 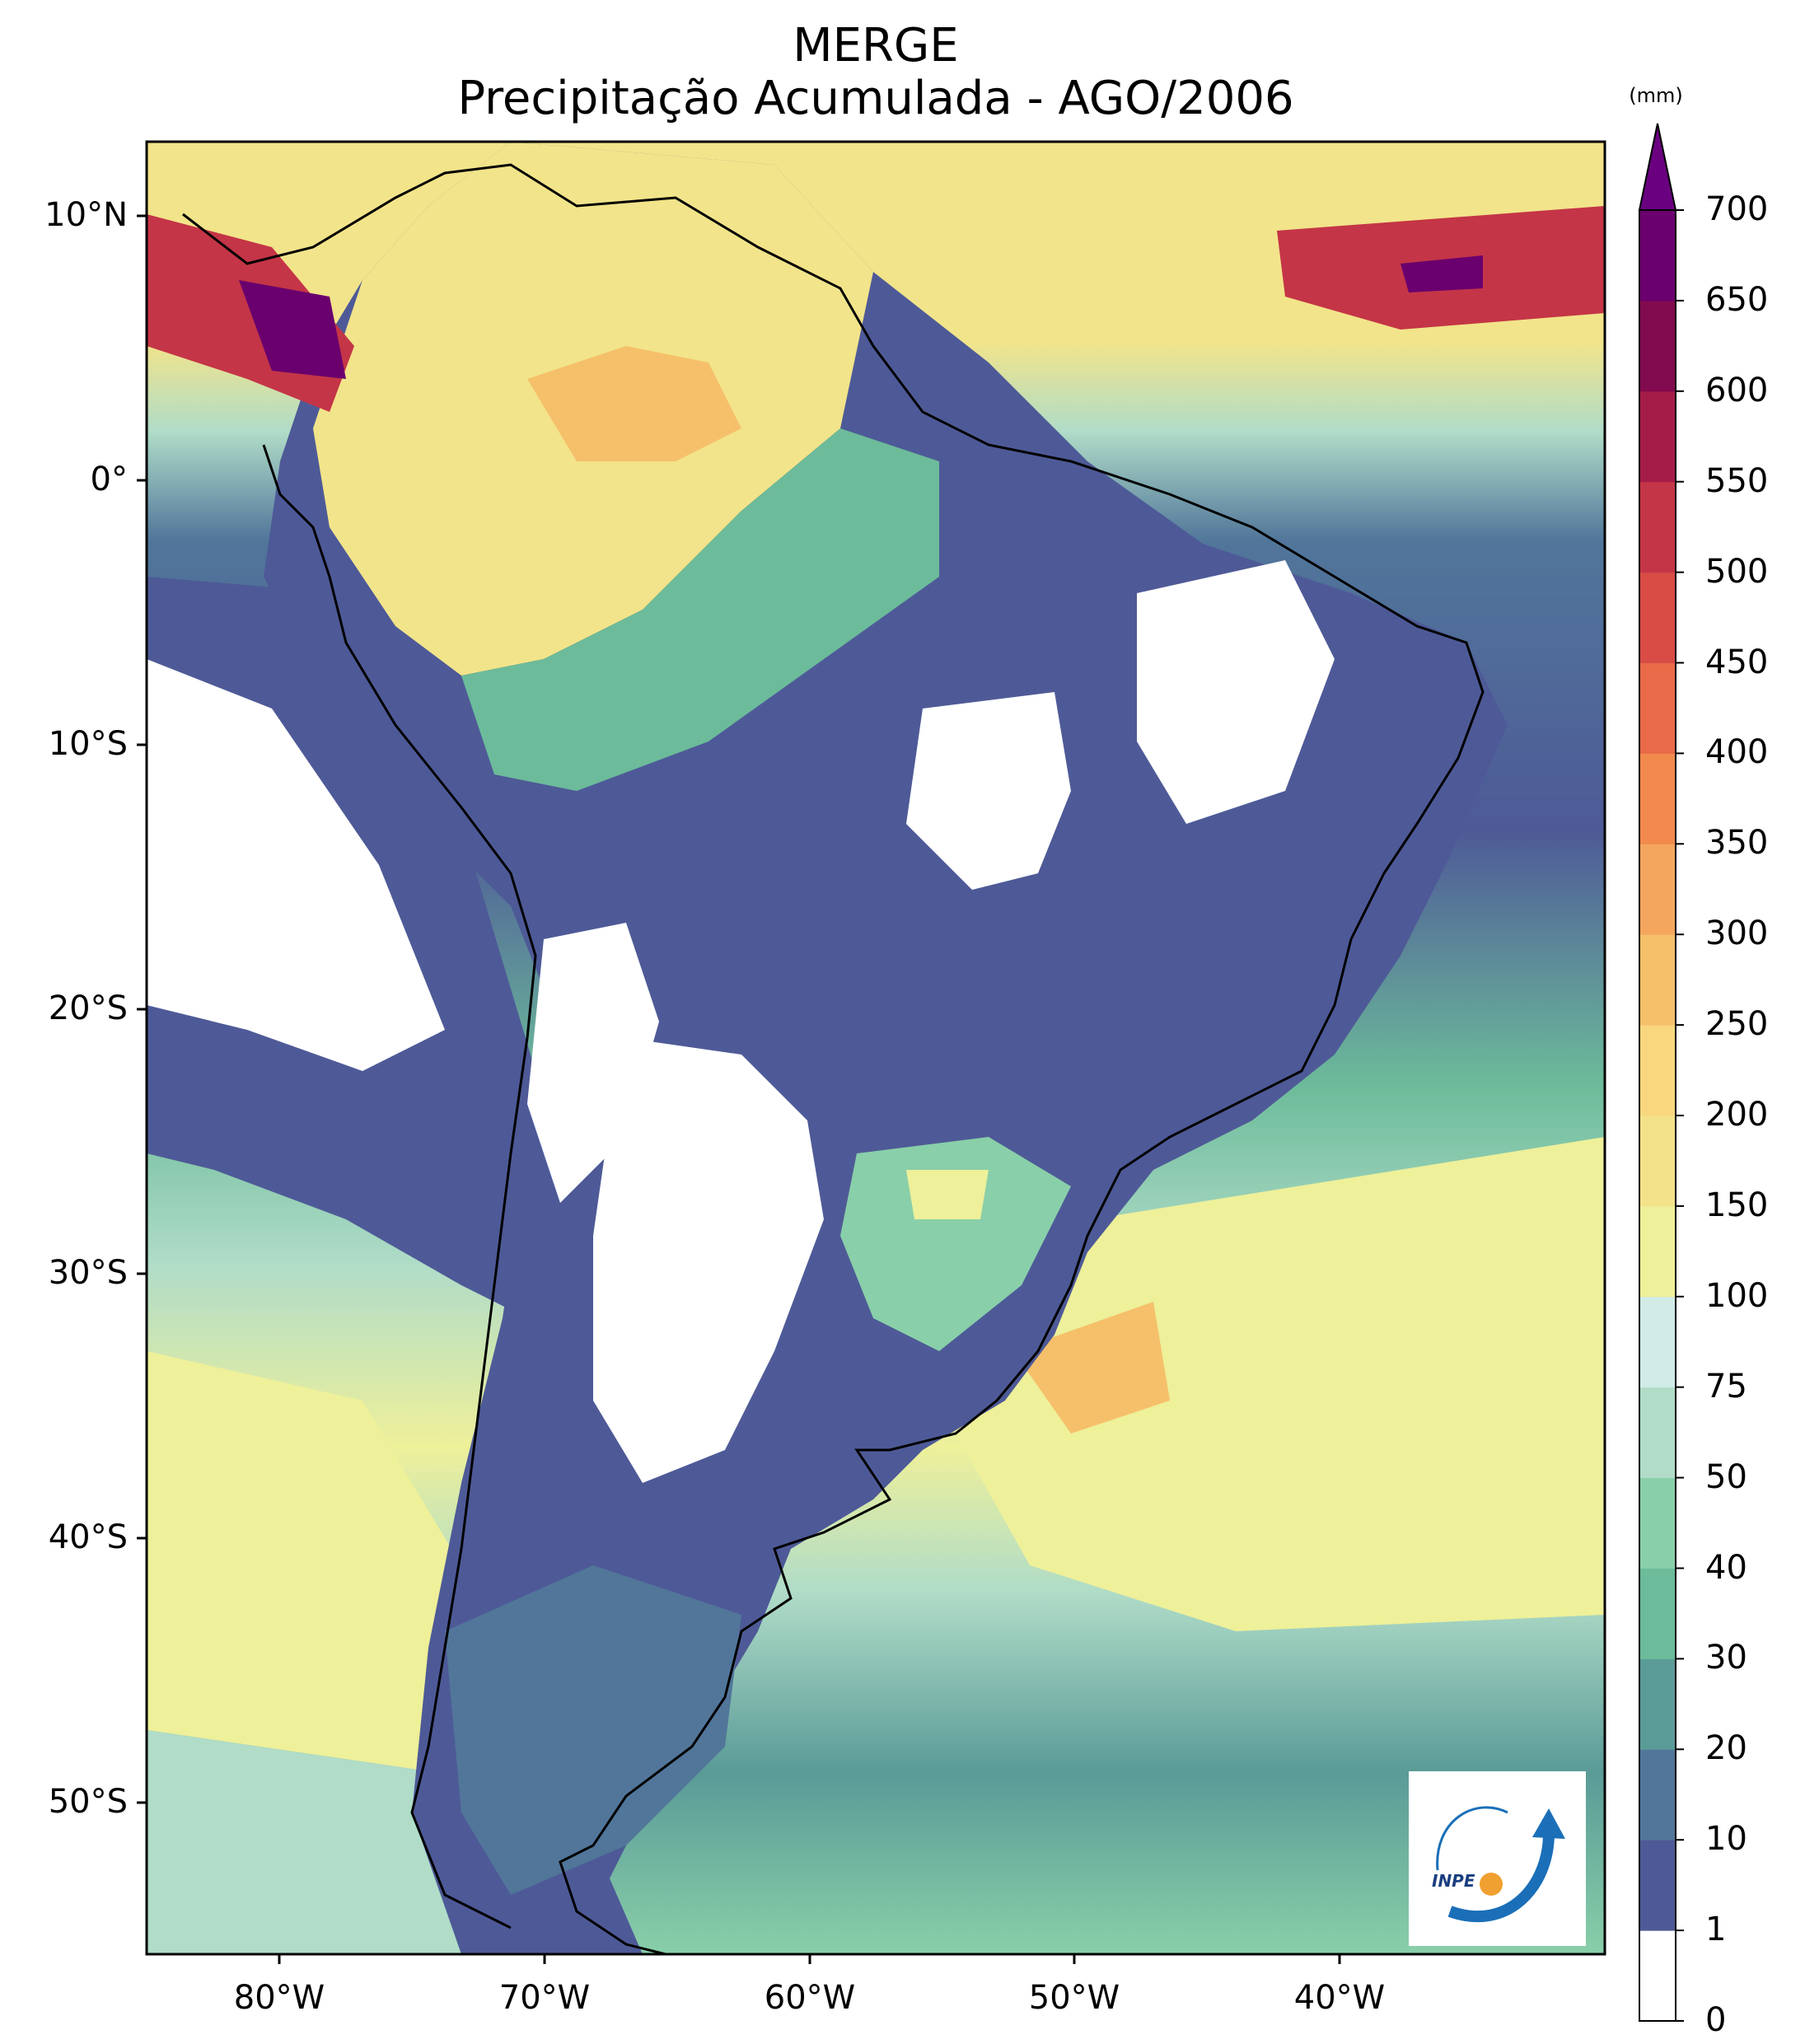 I want to click on colorbar-level-label: 600, so click(x=1737, y=390).